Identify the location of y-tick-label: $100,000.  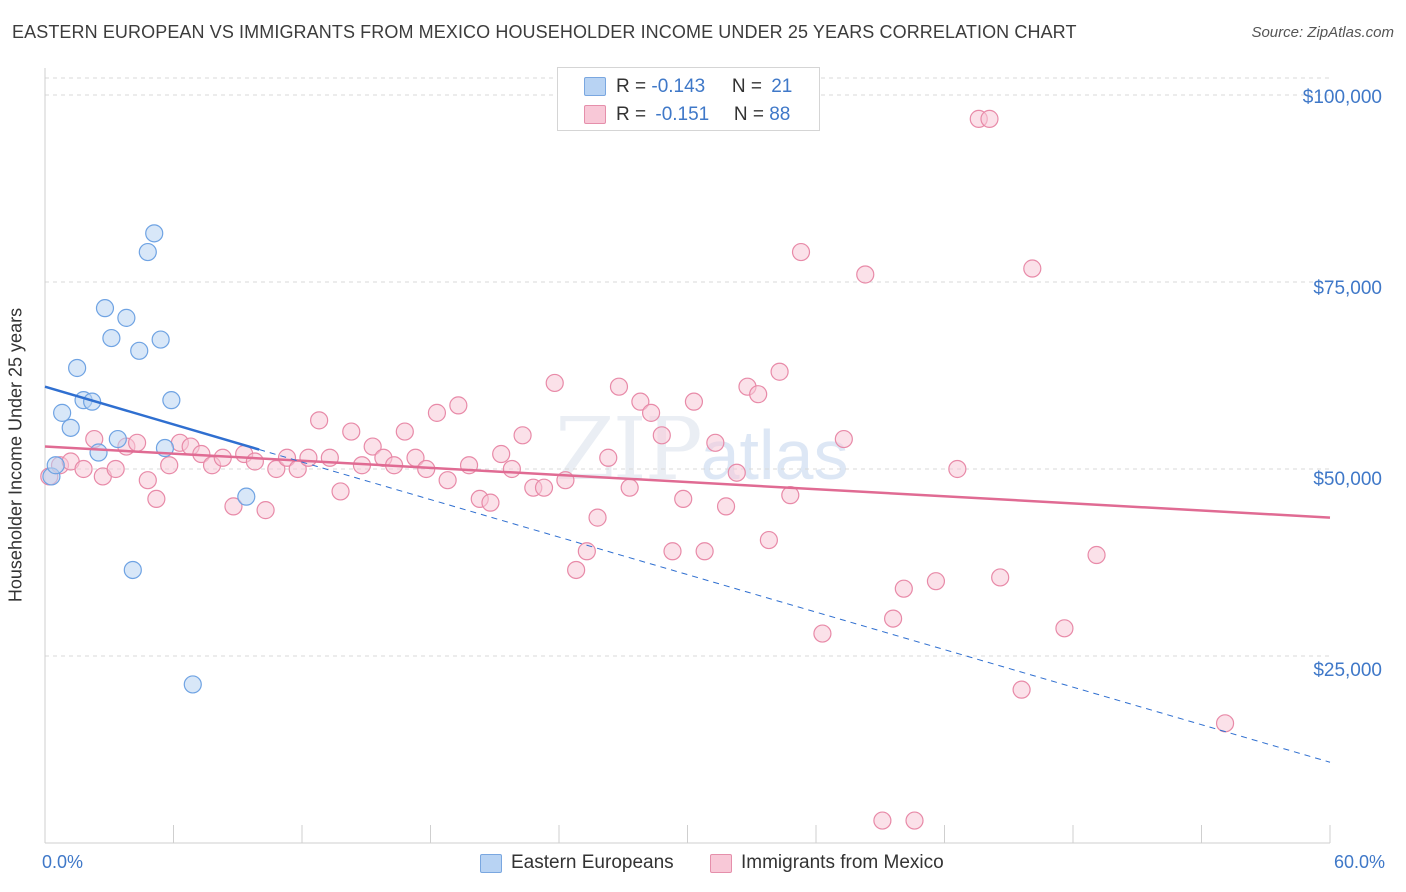
(1342, 97).